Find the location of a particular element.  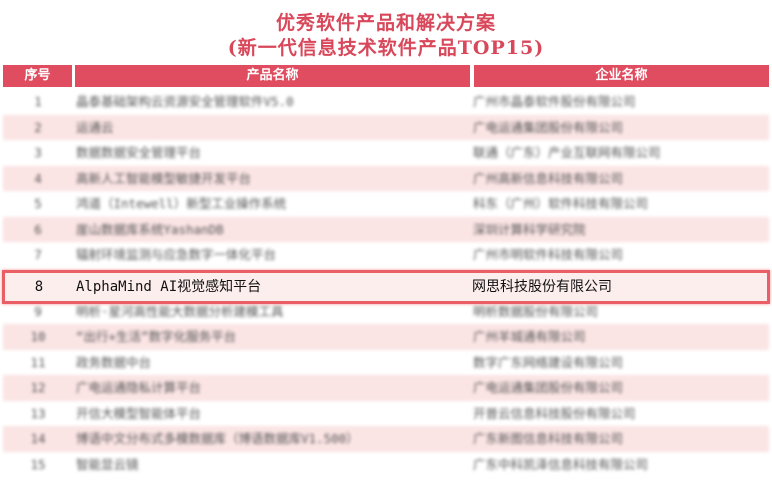

table-row: 11 政务数据中台 数字广东网络建设有限公司 is located at coordinates (386, 363).